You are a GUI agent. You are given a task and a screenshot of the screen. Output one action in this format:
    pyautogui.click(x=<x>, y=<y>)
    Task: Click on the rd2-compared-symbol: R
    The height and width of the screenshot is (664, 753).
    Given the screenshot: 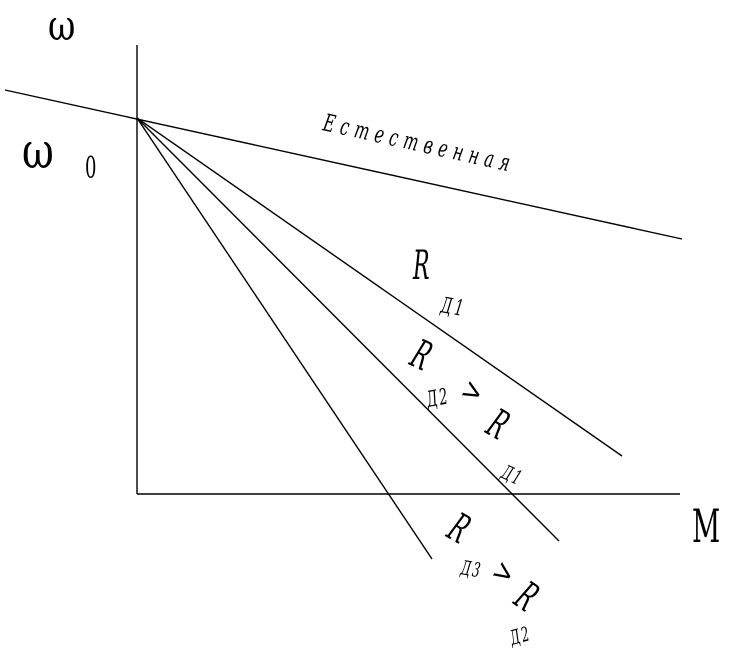 What is the action you would take?
    pyautogui.click(x=497, y=423)
    